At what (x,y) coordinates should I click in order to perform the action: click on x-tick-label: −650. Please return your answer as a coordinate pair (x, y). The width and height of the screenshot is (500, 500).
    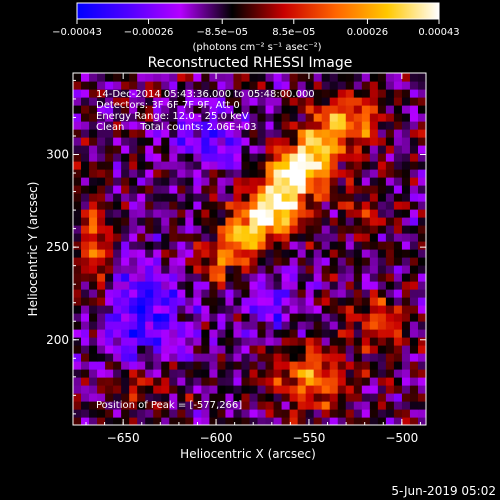
    Looking at the image, I should click on (123, 438).